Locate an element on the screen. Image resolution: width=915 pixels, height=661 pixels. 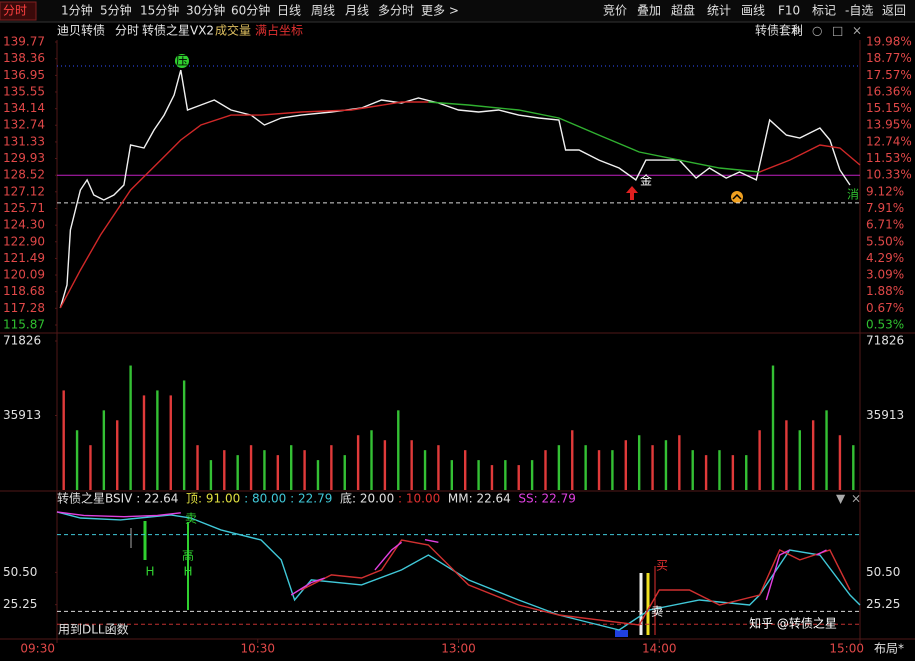
watermark: 知乎 @转债之星 is located at coordinates (793, 623).